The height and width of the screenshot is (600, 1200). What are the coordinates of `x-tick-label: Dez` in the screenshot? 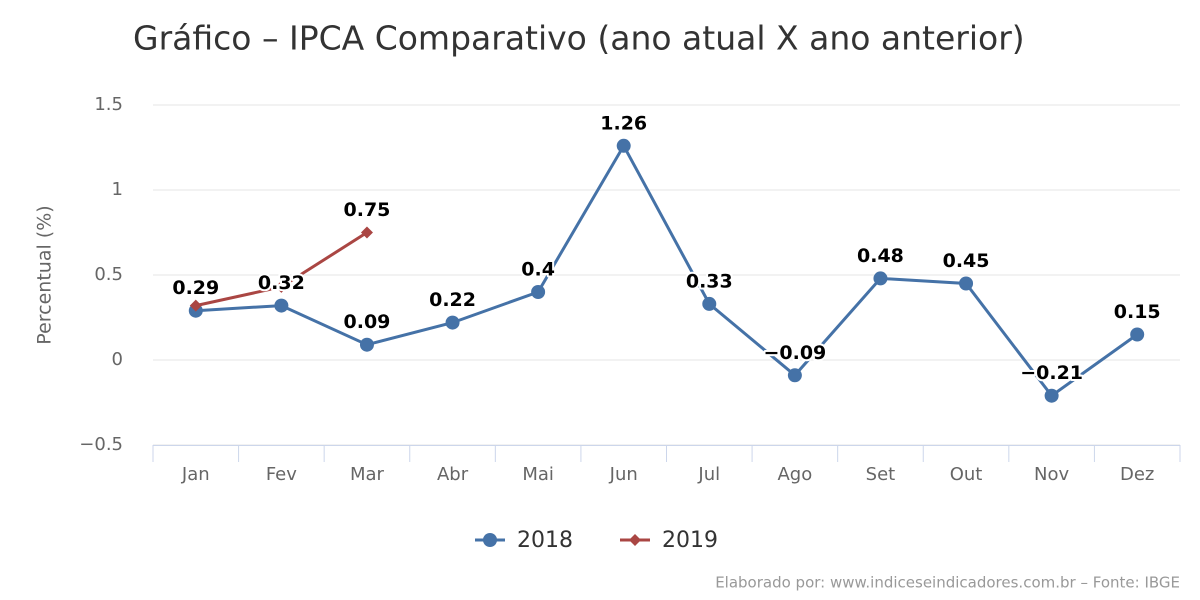 It's located at (1137, 474).